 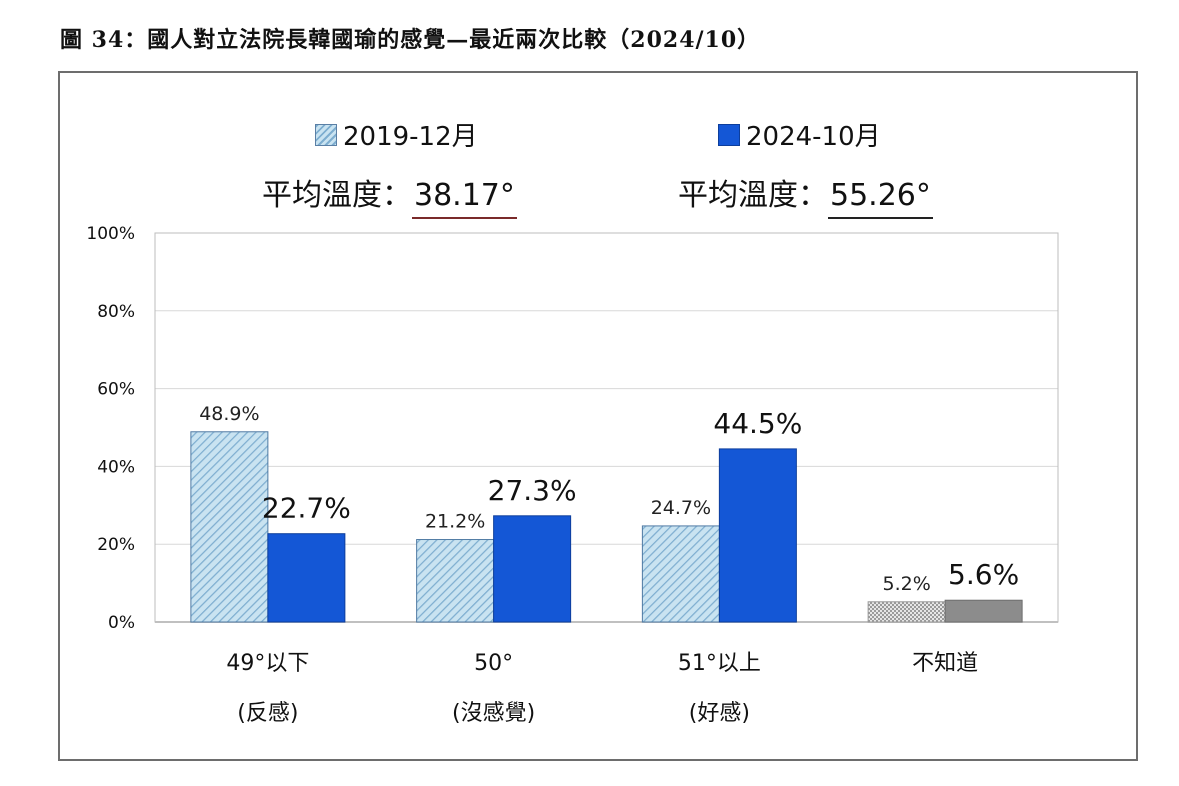 What do you see at coordinates (813, 137) in the screenshot?
I see `legend-label-2024: 2024-10月` at bounding box center [813, 137].